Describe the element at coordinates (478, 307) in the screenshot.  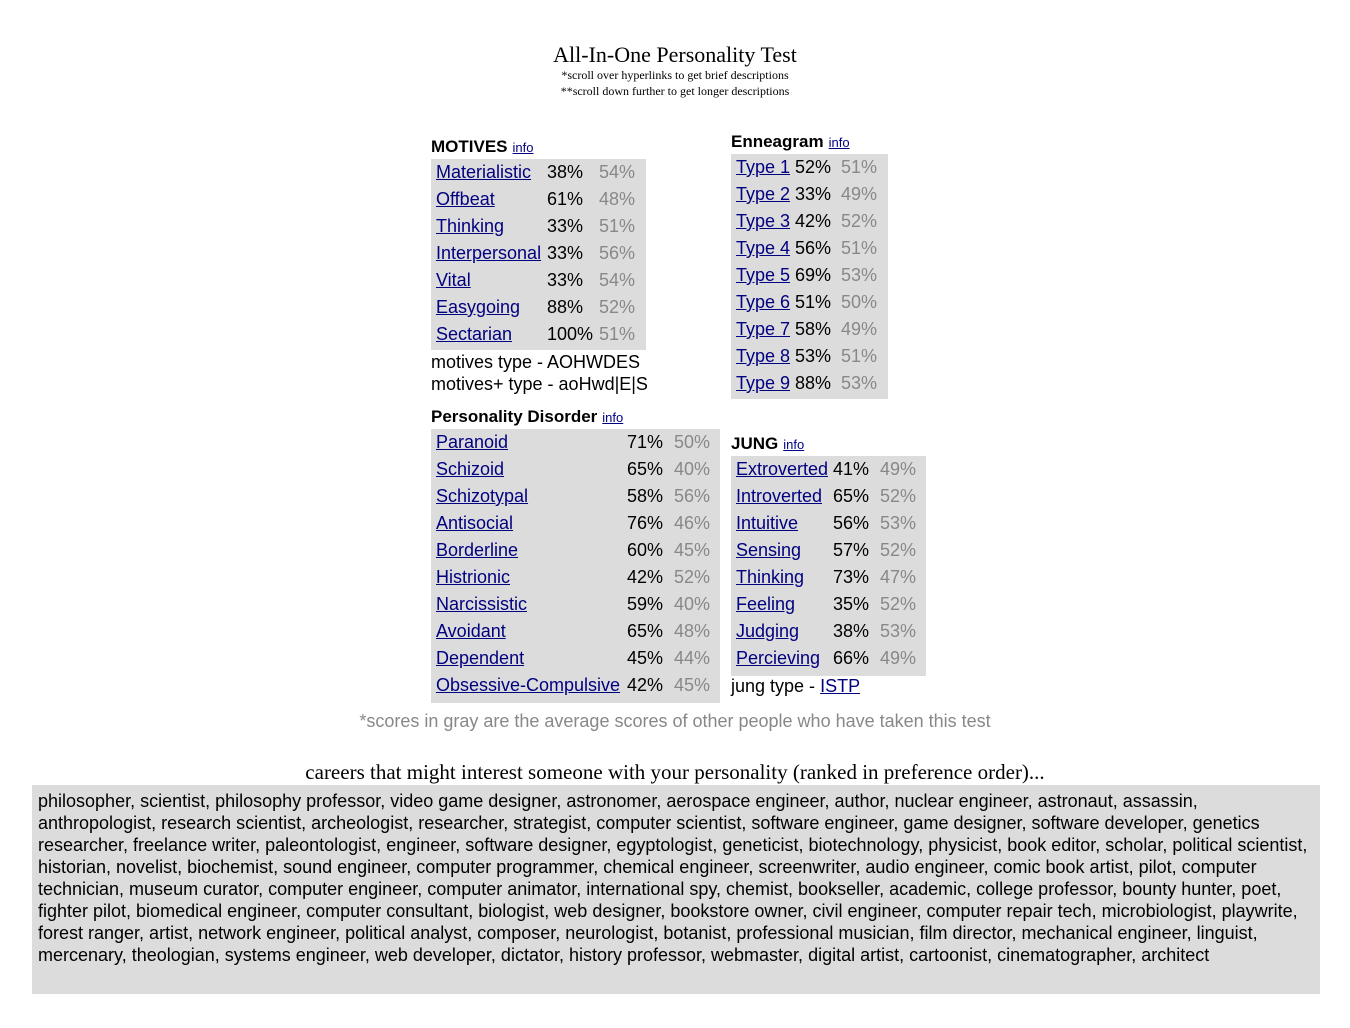
I see `motives-trait-link: Easygoing` at that location.